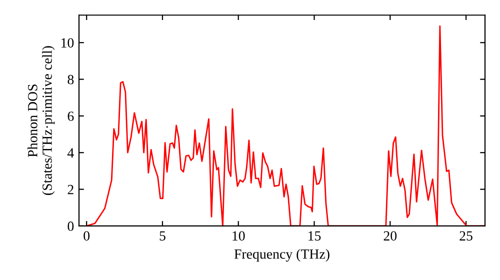 The image size is (500, 280). I want to click on y-tick-label: 10, so click(67, 43).